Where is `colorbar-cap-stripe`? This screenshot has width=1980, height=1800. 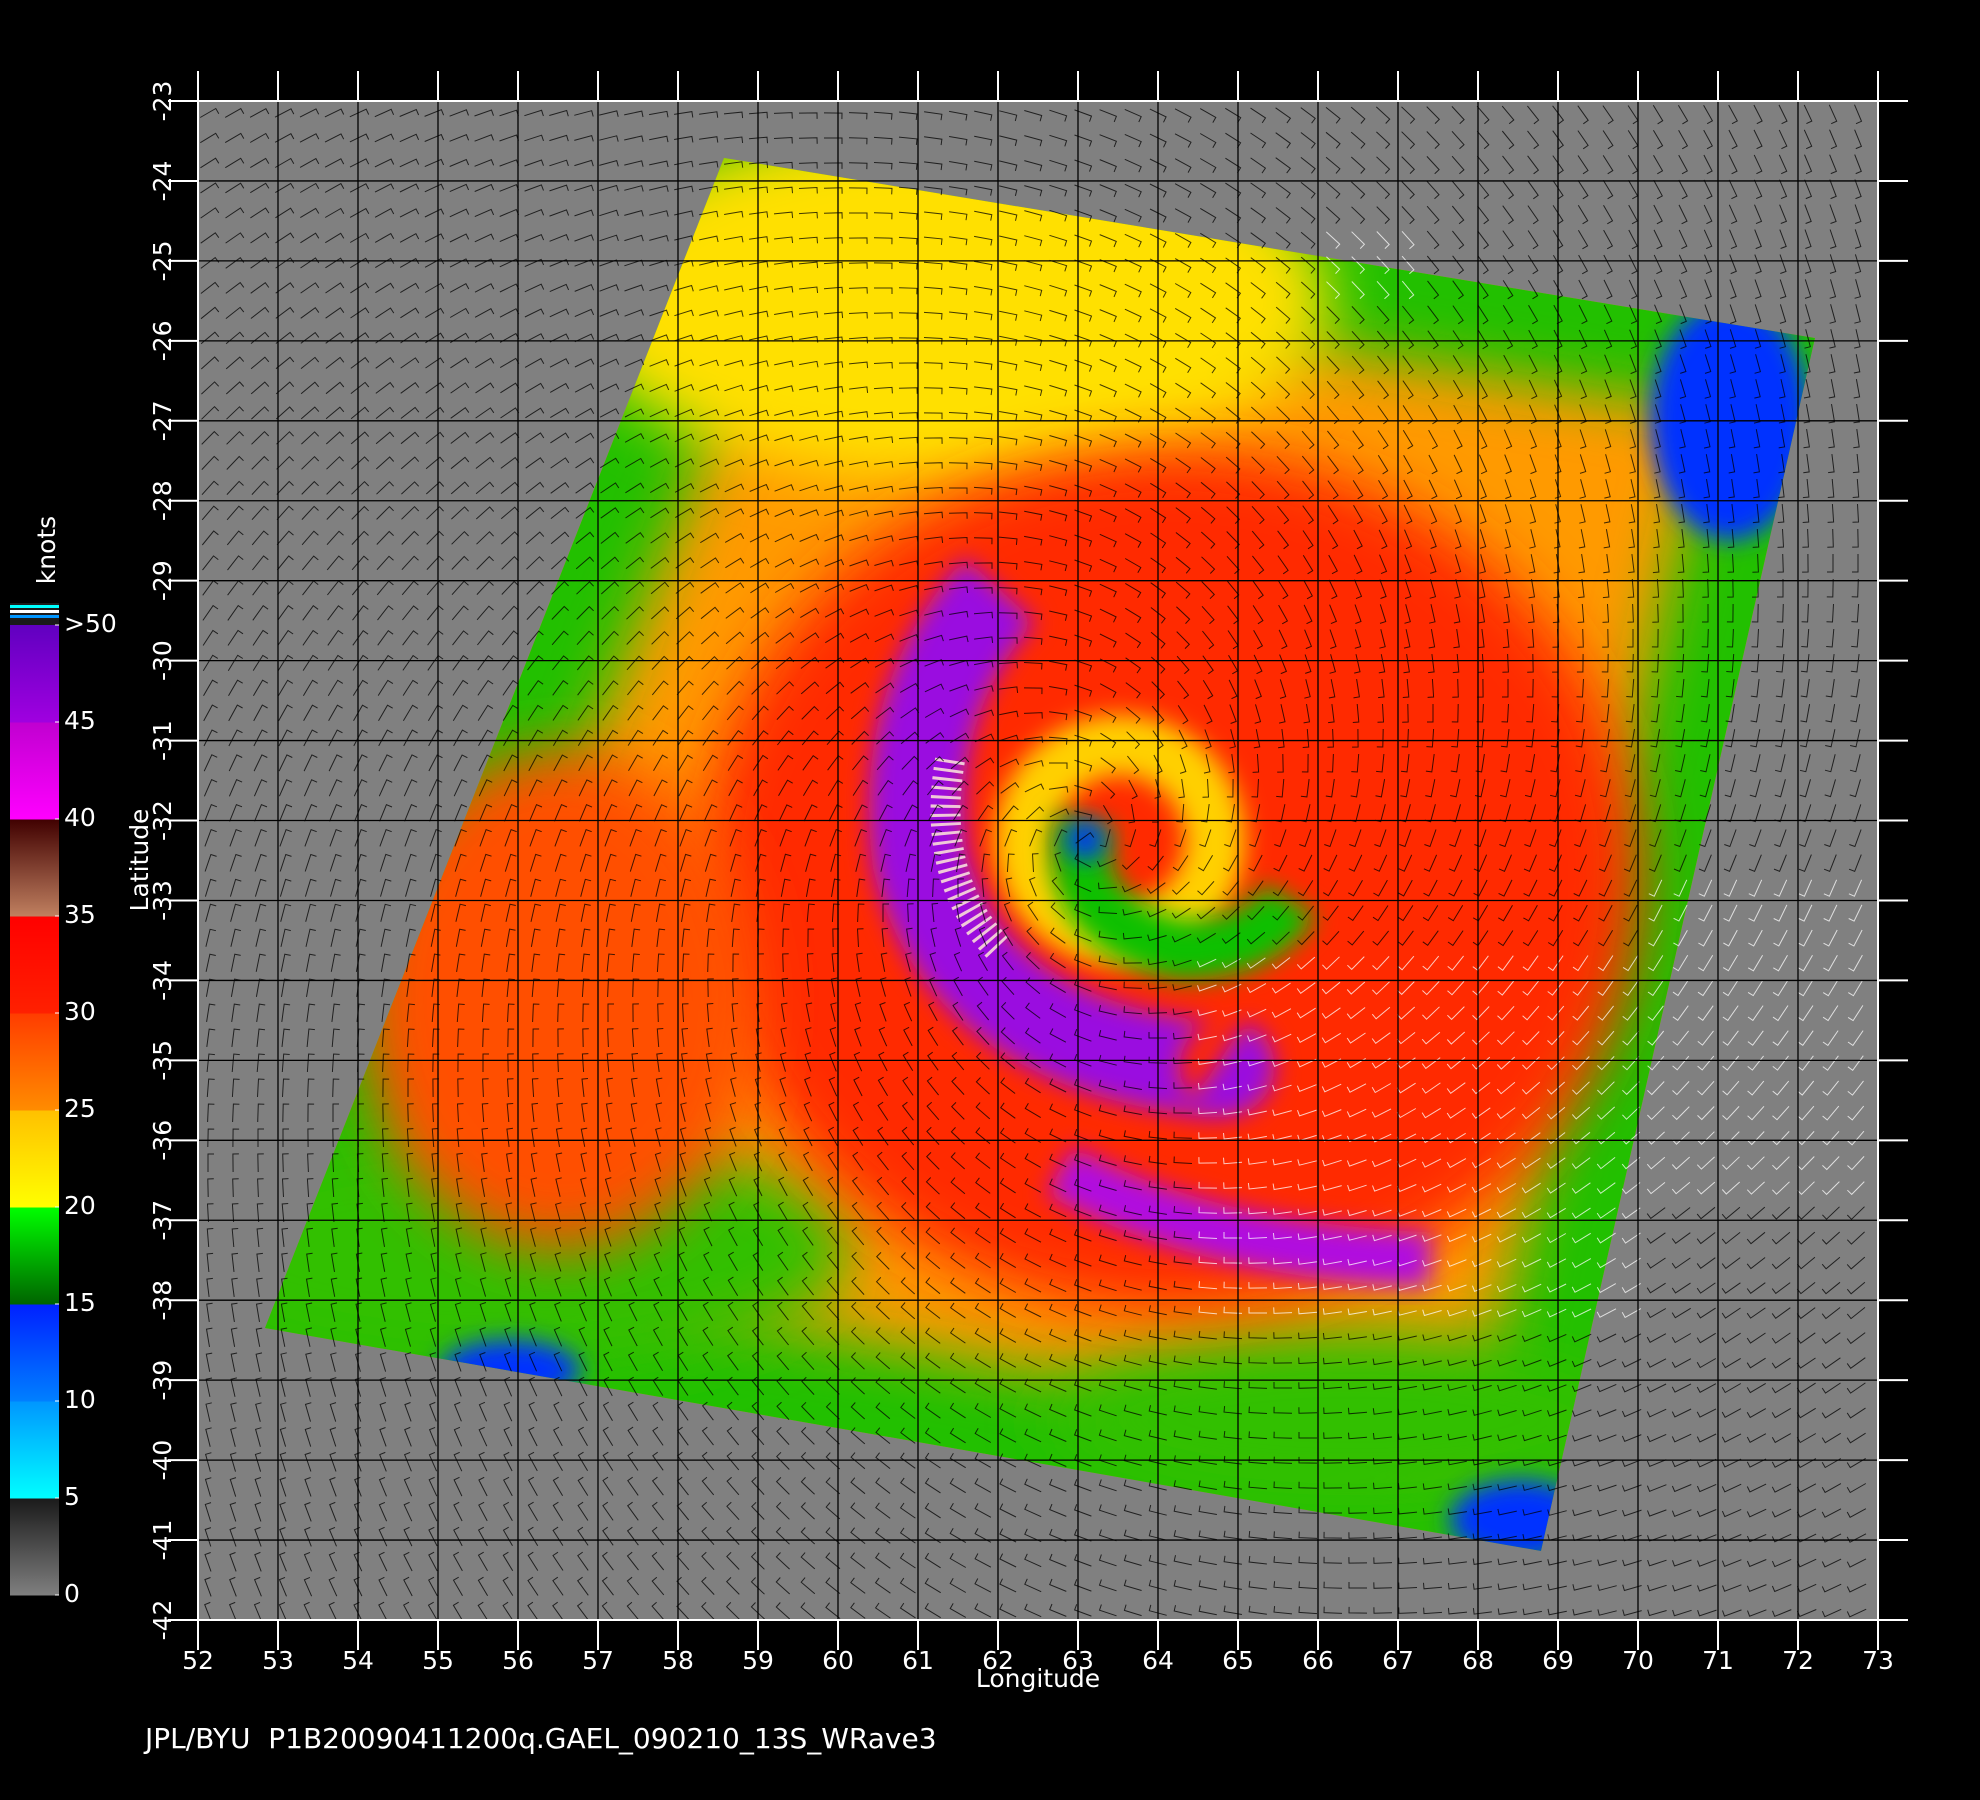 colorbar-cap-stripe is located at coordinates (34, 606).